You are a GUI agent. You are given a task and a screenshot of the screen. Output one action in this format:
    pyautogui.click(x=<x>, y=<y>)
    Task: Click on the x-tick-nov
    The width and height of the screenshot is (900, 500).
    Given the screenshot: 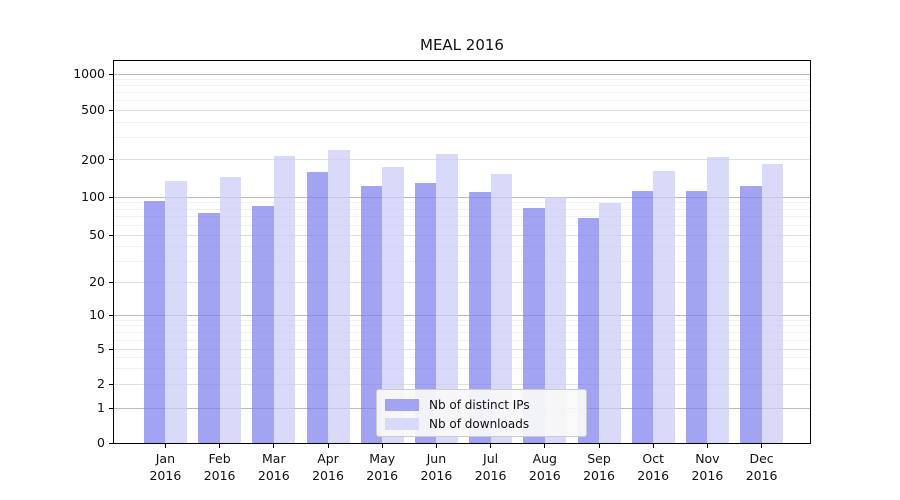 What is the action you would take?
    pyautogui.click(x=707, y=446)
    